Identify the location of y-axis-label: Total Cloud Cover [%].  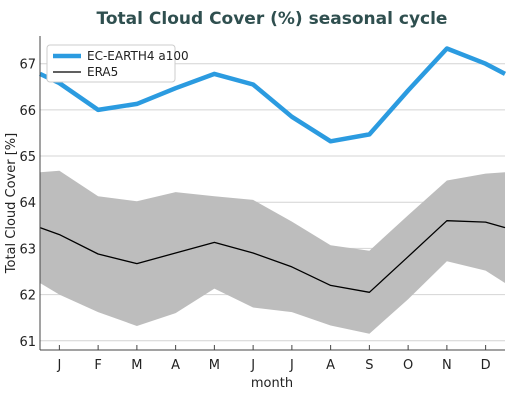
(11, 203).